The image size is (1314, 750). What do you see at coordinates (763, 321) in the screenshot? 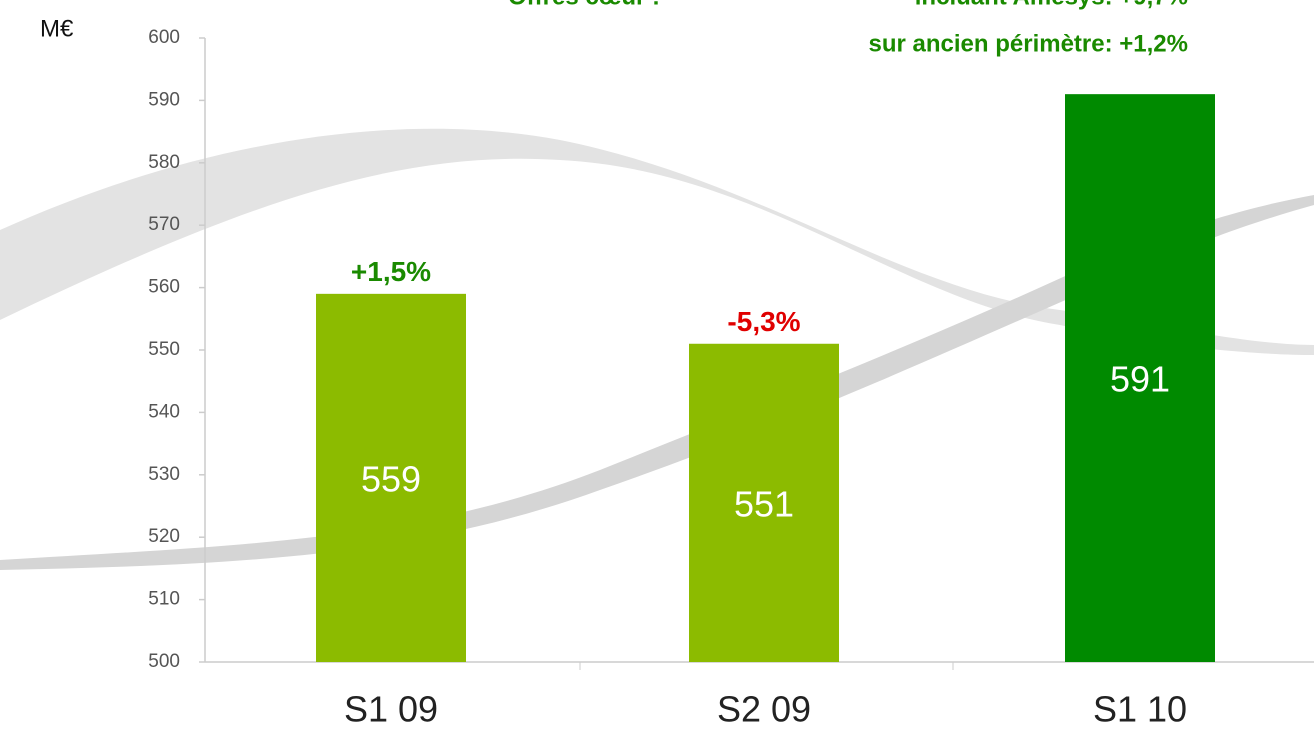
I see `change-label: -5,3%` at bounding box center [763, 321].